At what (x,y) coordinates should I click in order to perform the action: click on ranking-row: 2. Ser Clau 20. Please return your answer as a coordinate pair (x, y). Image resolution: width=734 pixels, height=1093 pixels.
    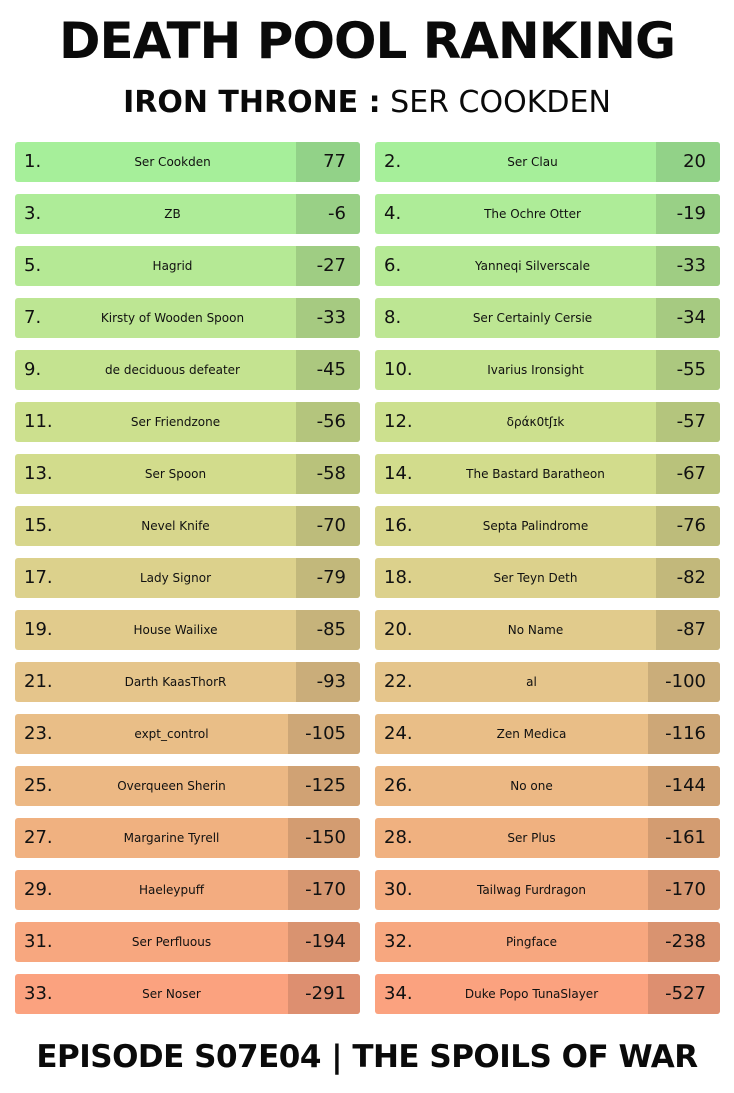
    Looking at the image, I should click on (547, 162).